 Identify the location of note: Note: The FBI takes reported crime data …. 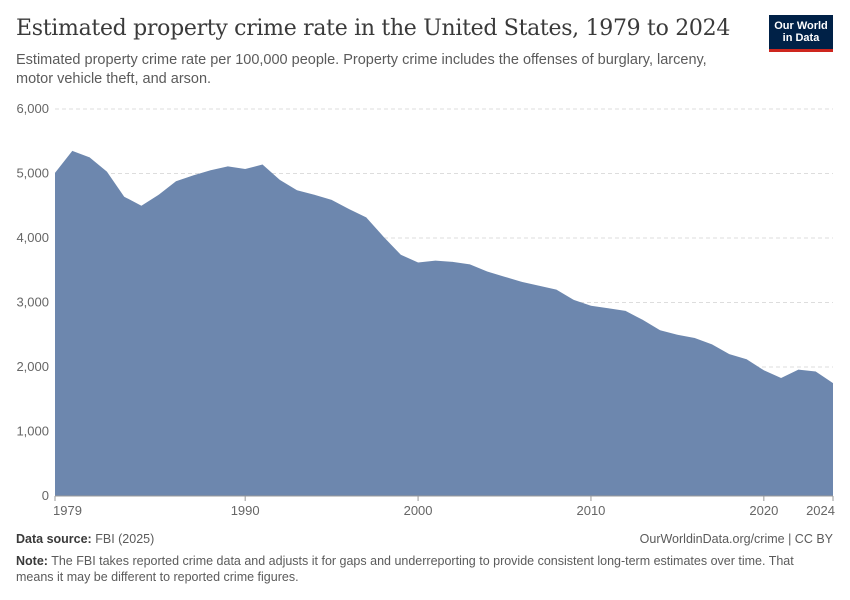
(421, 569).